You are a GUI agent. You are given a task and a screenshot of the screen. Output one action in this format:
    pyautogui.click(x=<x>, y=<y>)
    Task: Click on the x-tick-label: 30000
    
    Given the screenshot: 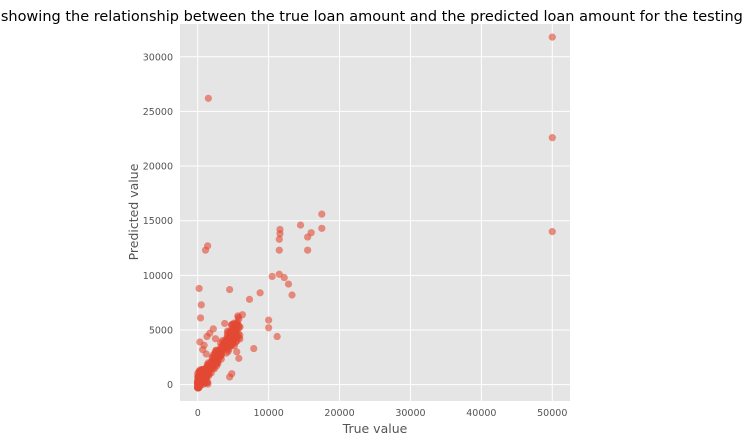 What is the action you would take?
    pyautogui.click(x=410, y=413)
    